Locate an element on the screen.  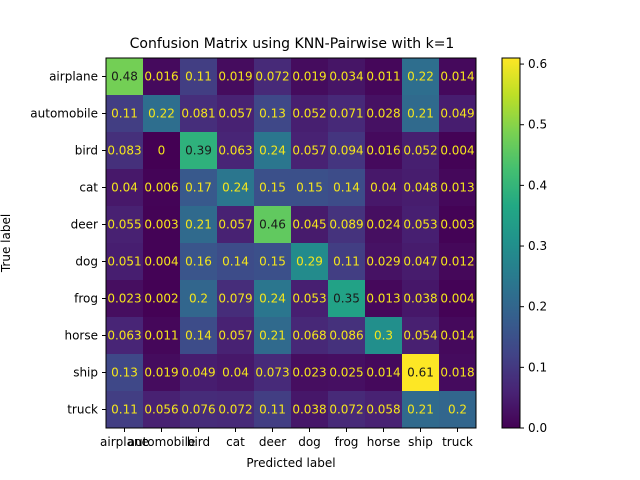
y-tick-label: cat is located at coordinates (88, 188).